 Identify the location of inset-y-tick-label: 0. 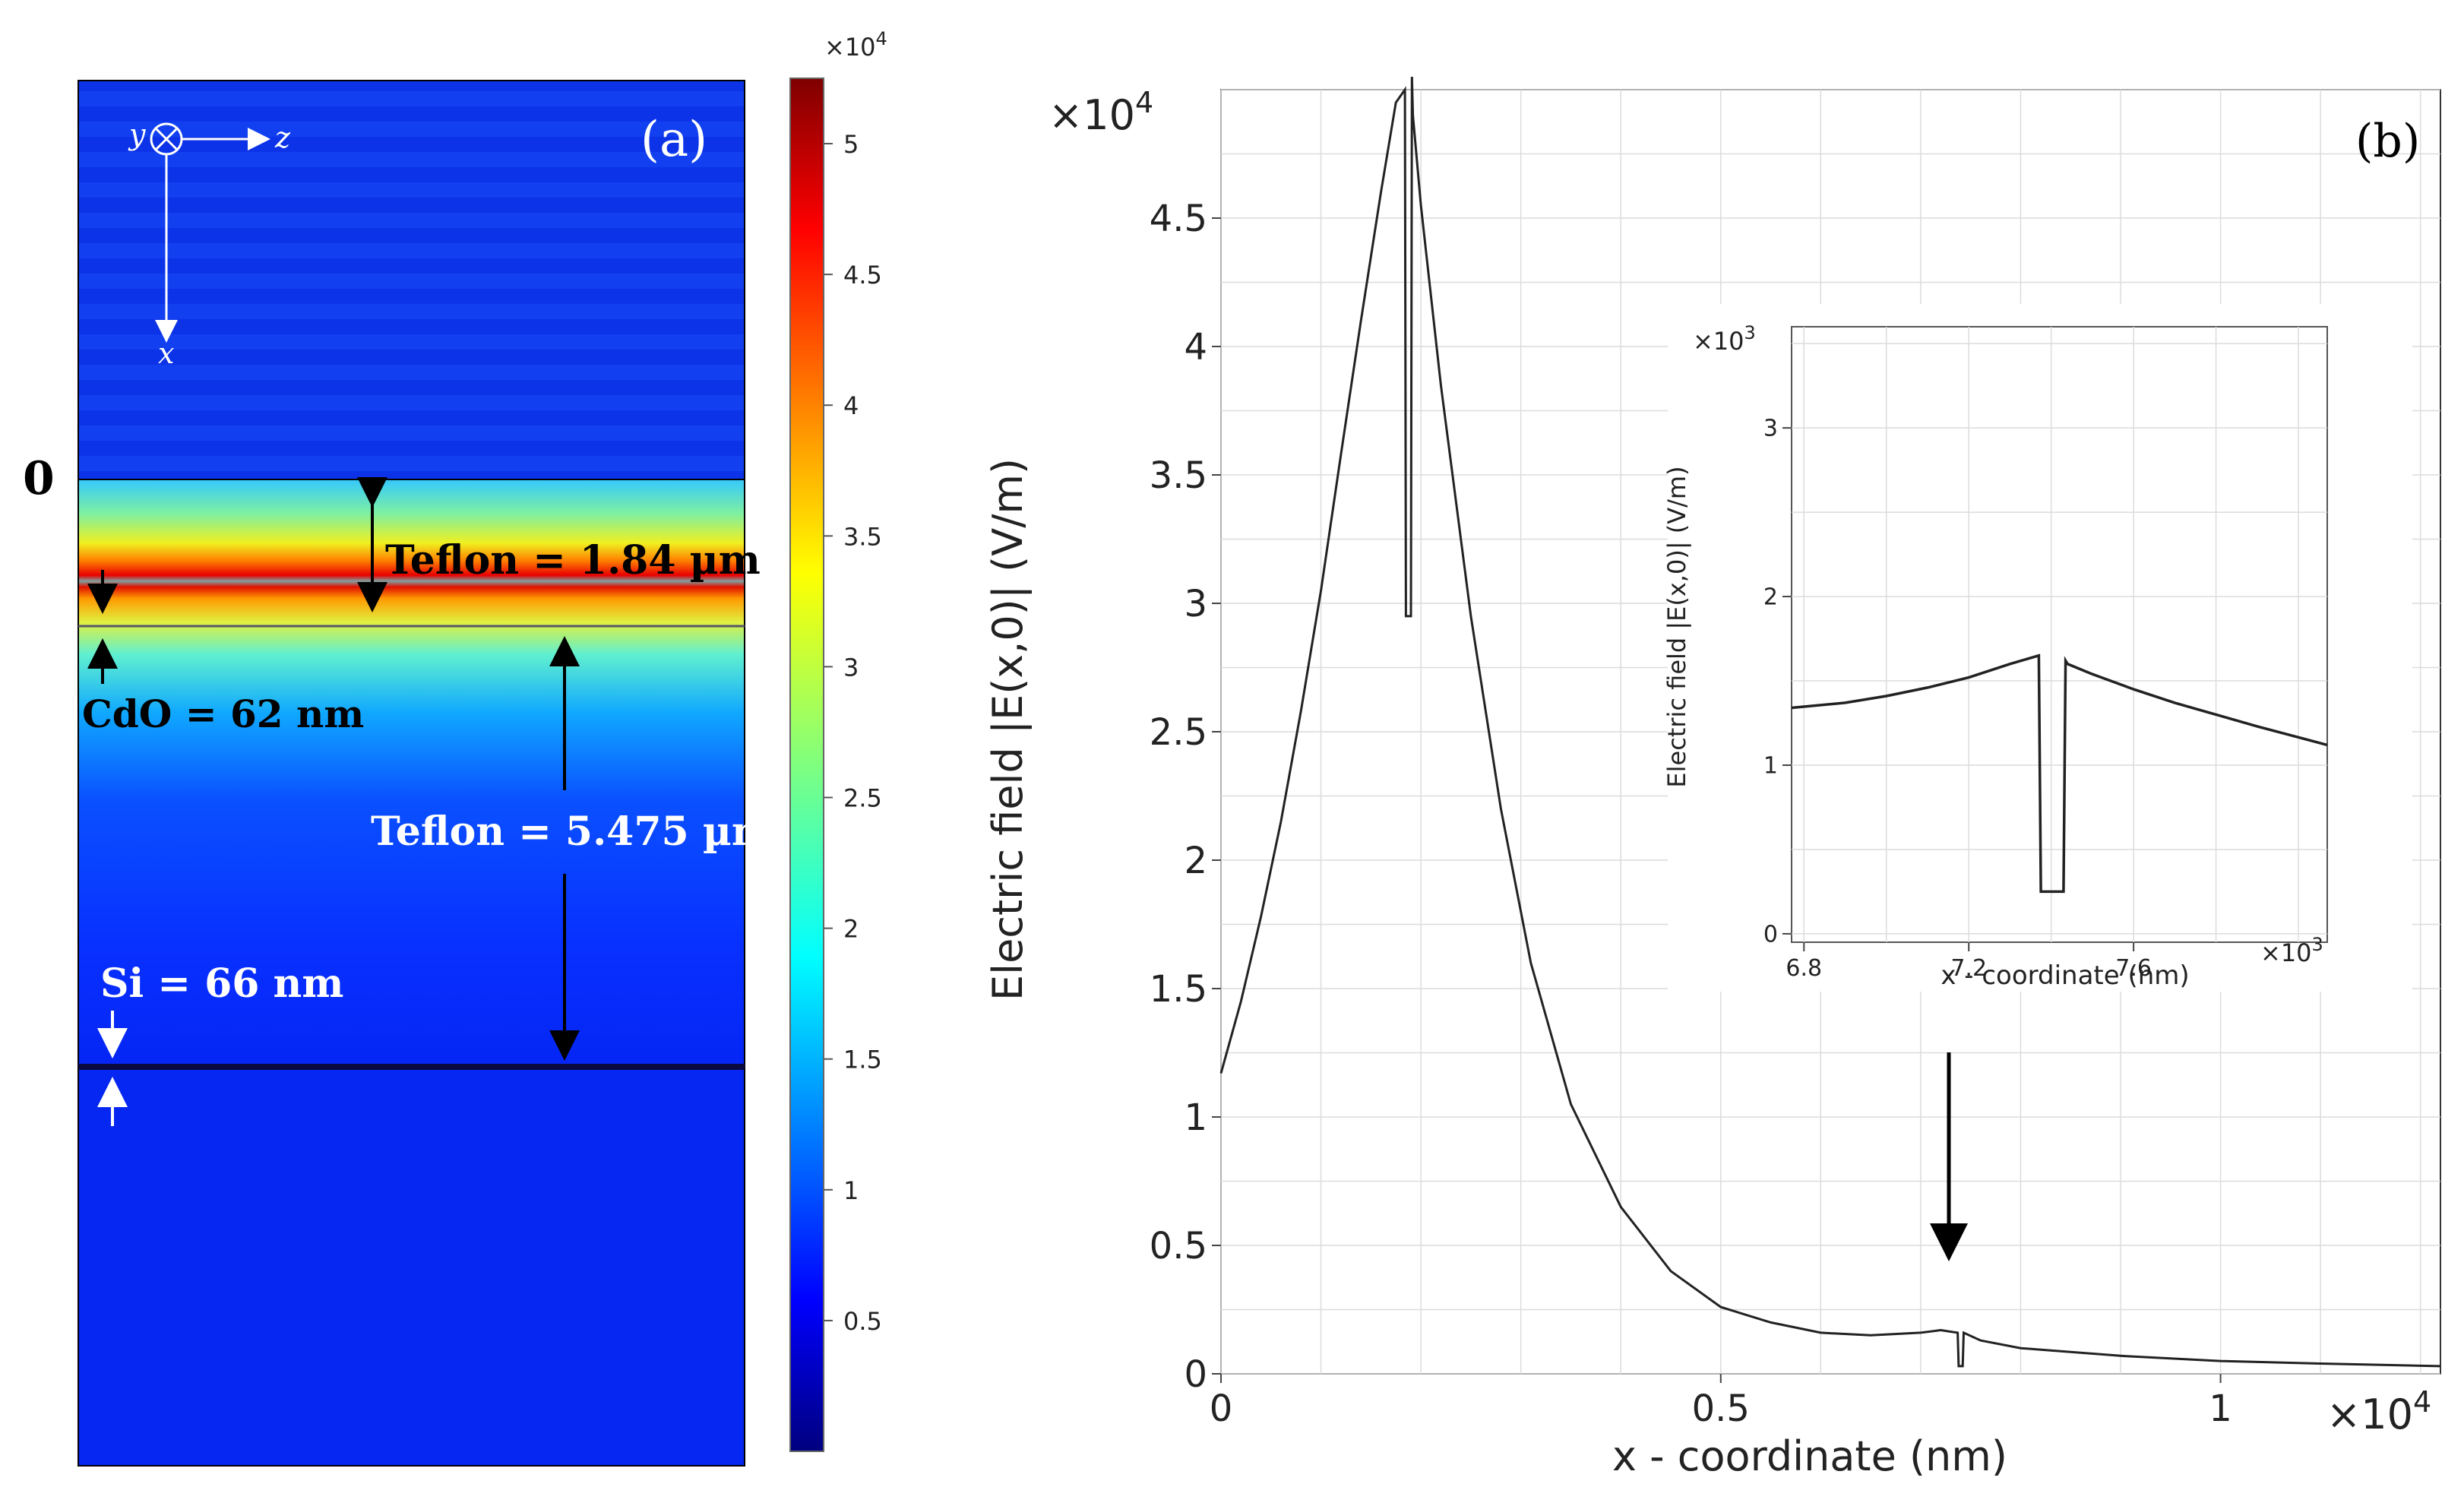
(1770, 934).